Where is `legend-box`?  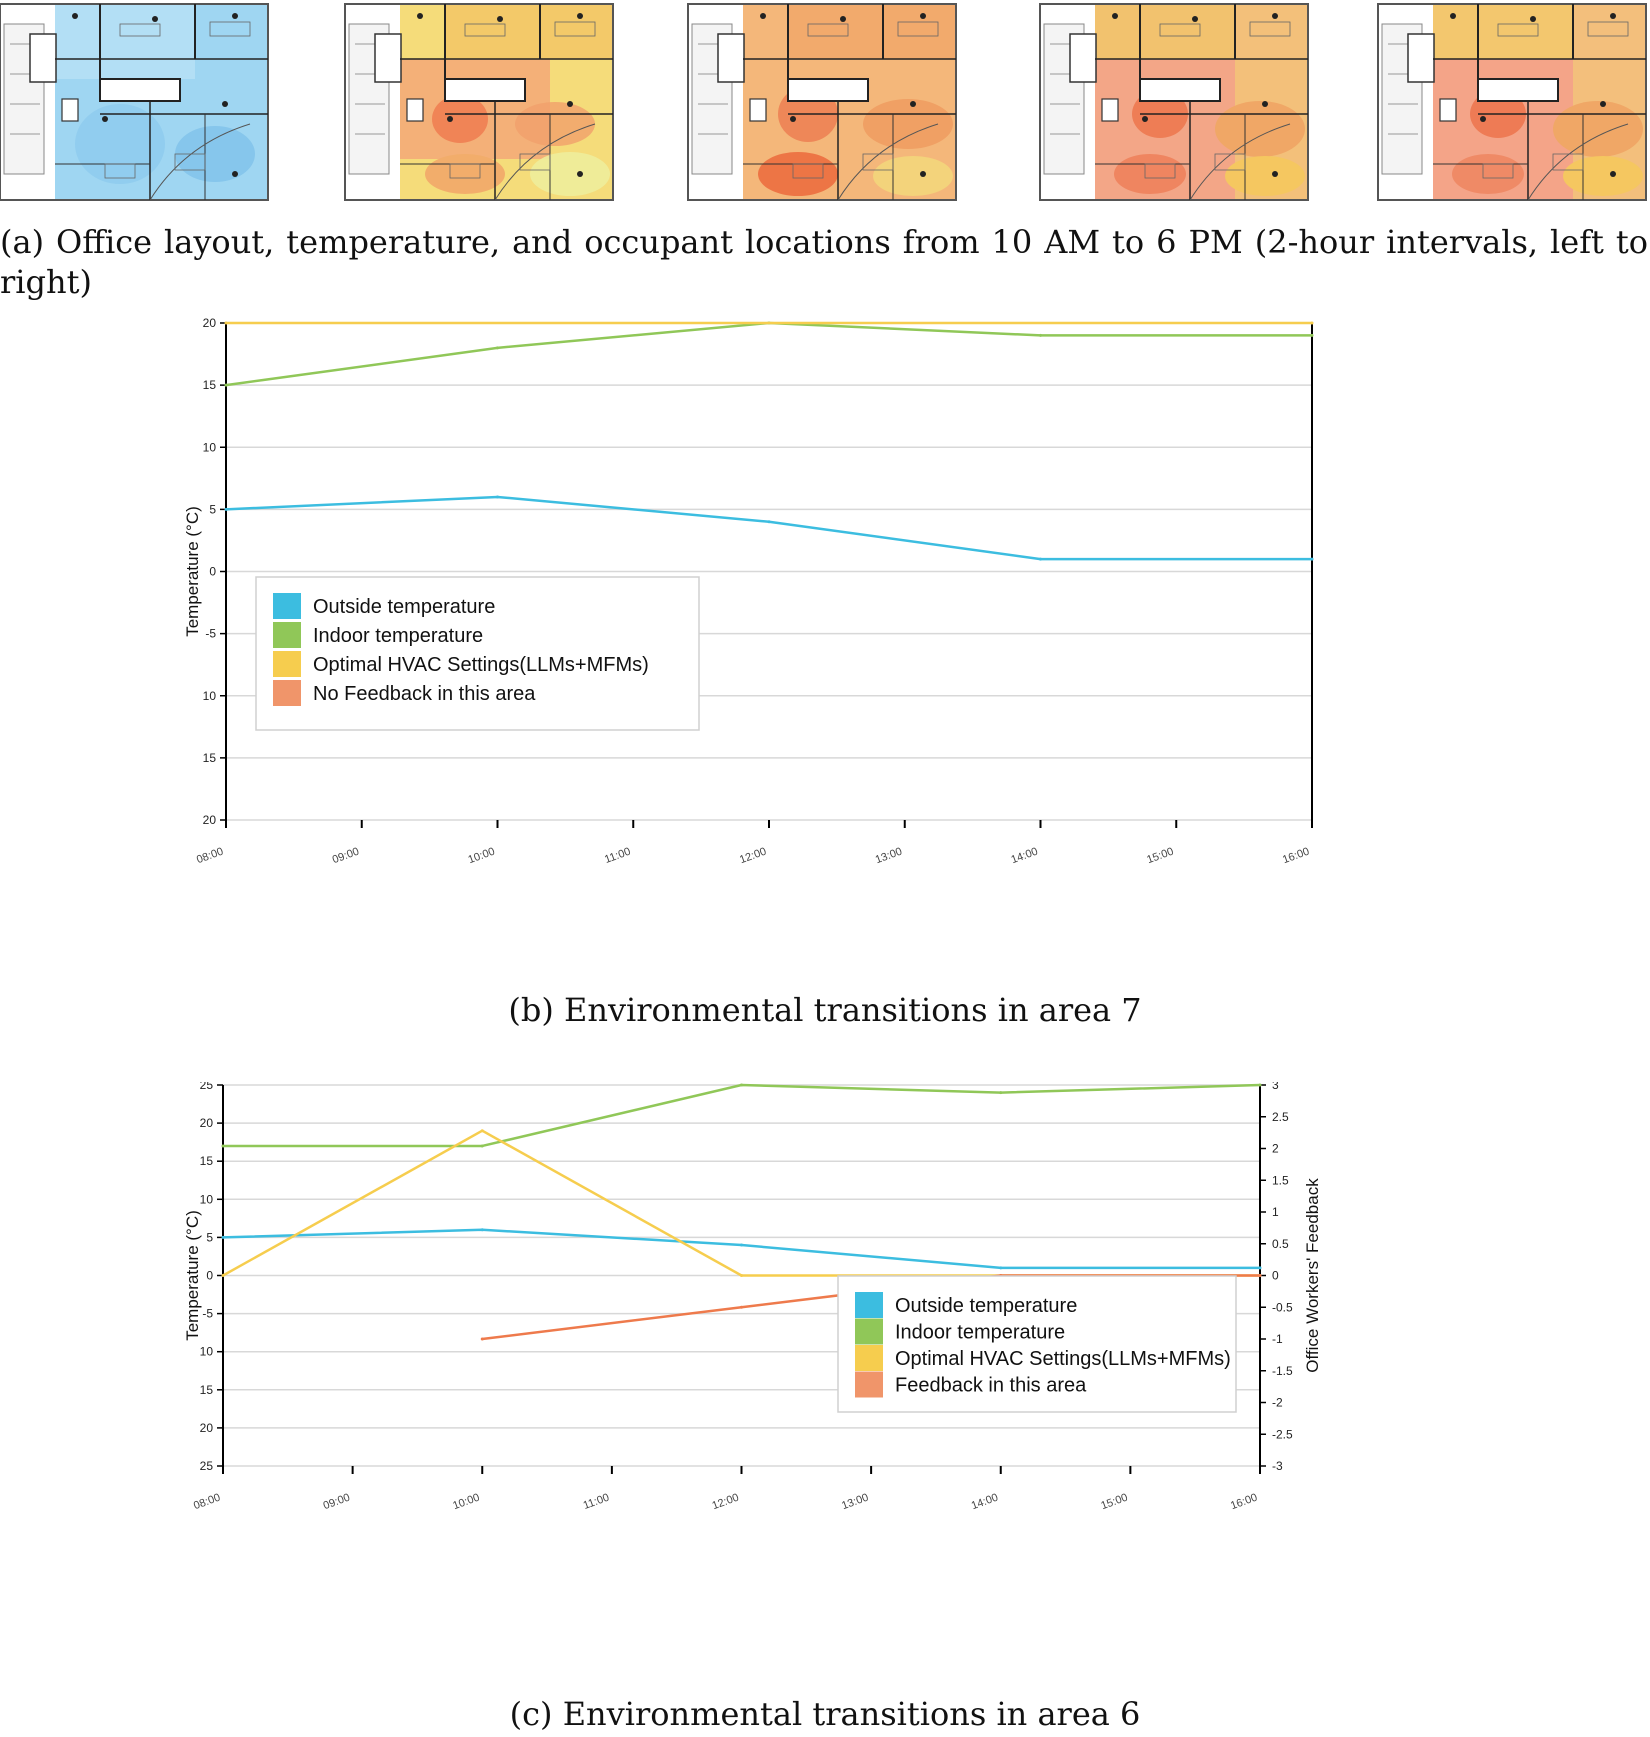 legend-box is located at coordinates (477, 653).